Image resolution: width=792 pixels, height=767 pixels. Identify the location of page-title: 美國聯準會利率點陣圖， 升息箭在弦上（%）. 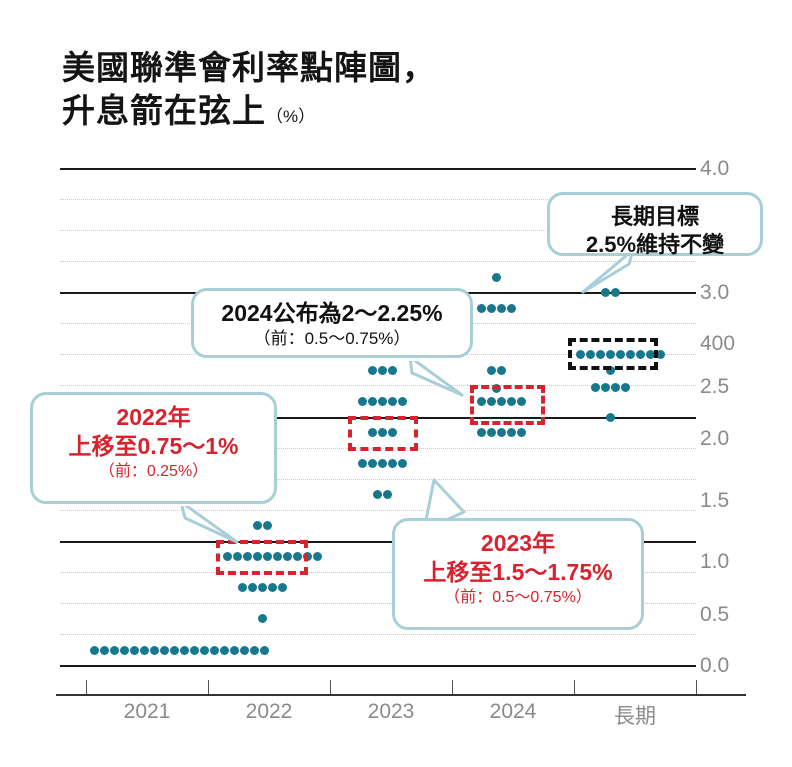
(249, 92).